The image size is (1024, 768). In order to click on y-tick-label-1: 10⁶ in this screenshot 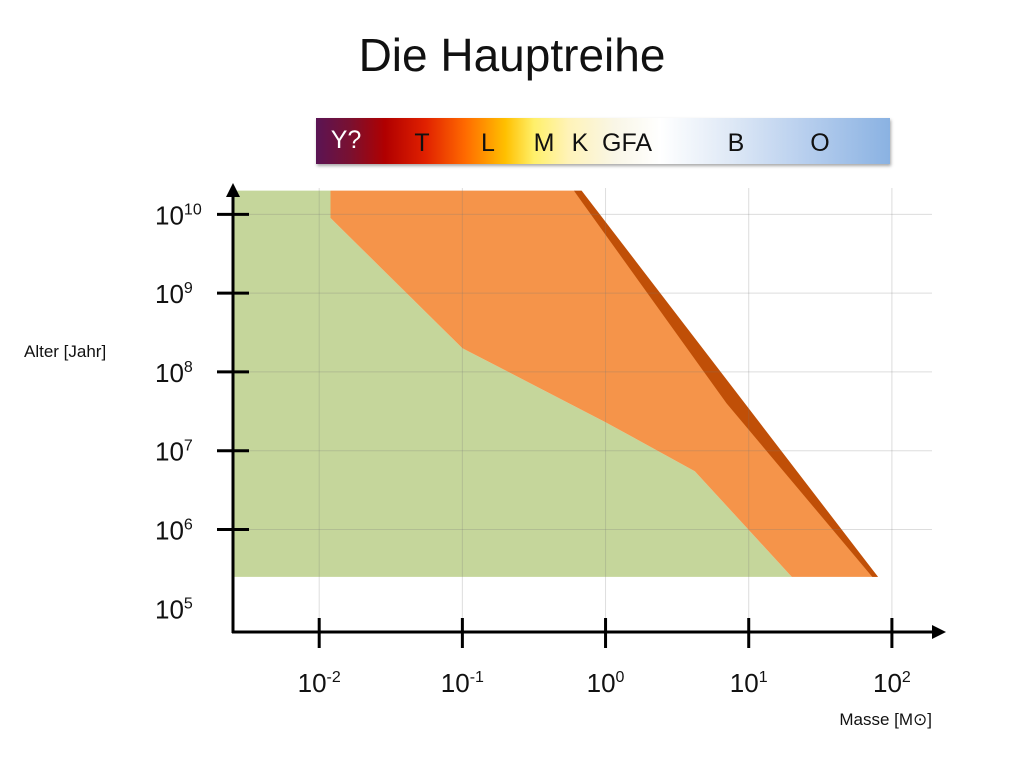, I will do `click(174, 530)`.